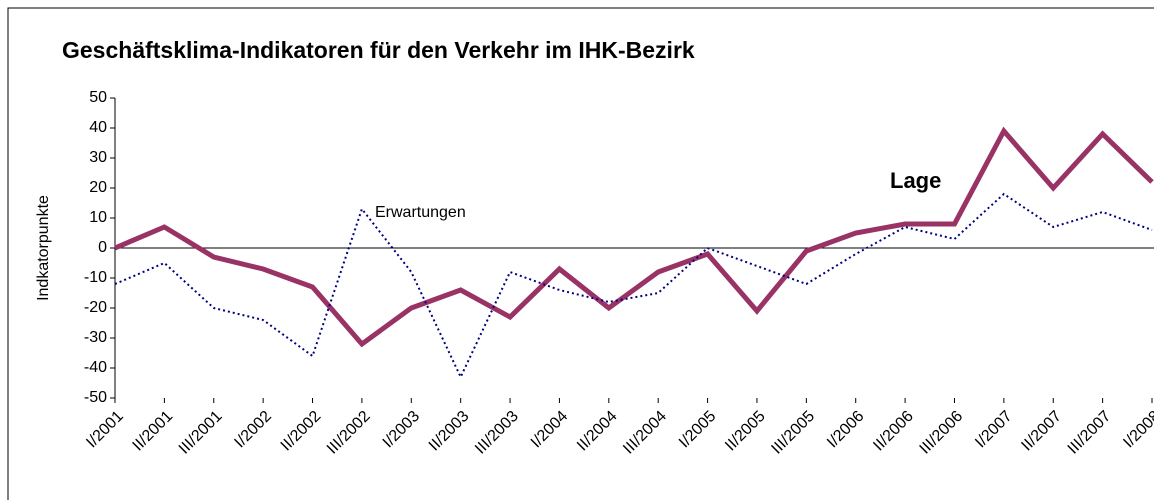  I want to click on y-tick-label: 30, so click(98, 157).